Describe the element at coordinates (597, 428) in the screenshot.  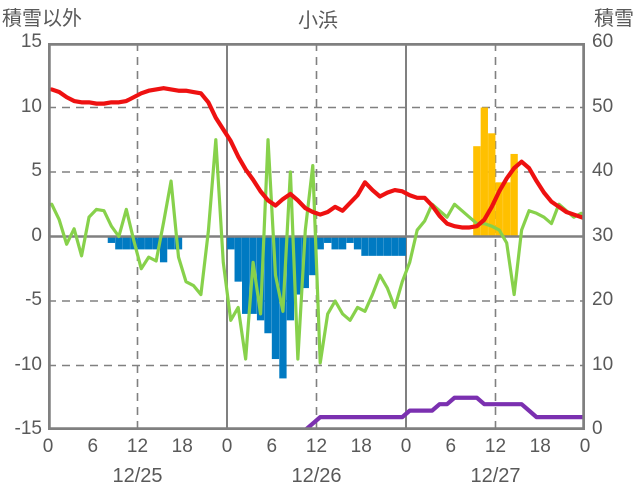
I see `right-tick-label: 0` at that location.